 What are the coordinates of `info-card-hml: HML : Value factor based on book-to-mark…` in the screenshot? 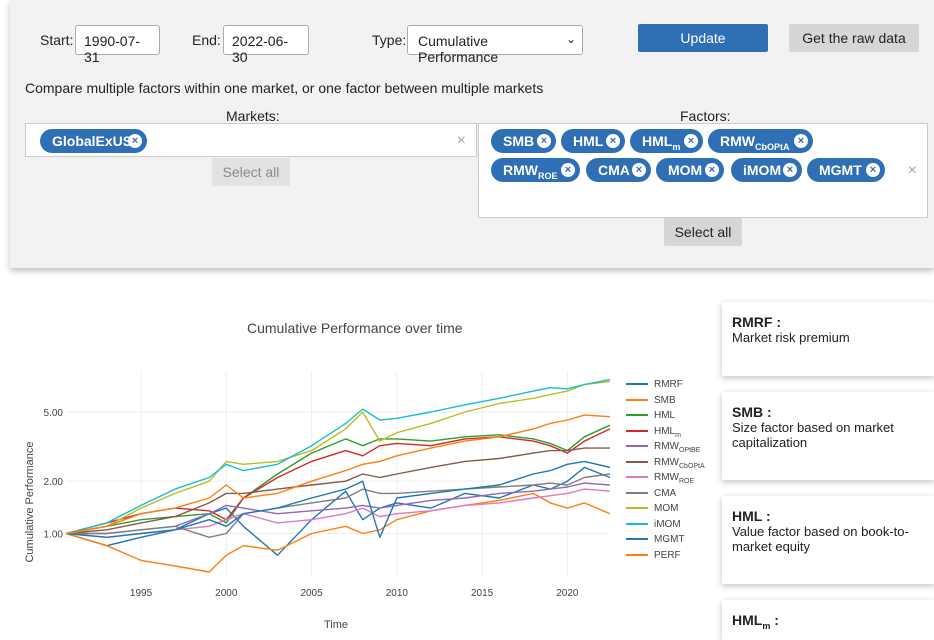 It's located at (828, 540).